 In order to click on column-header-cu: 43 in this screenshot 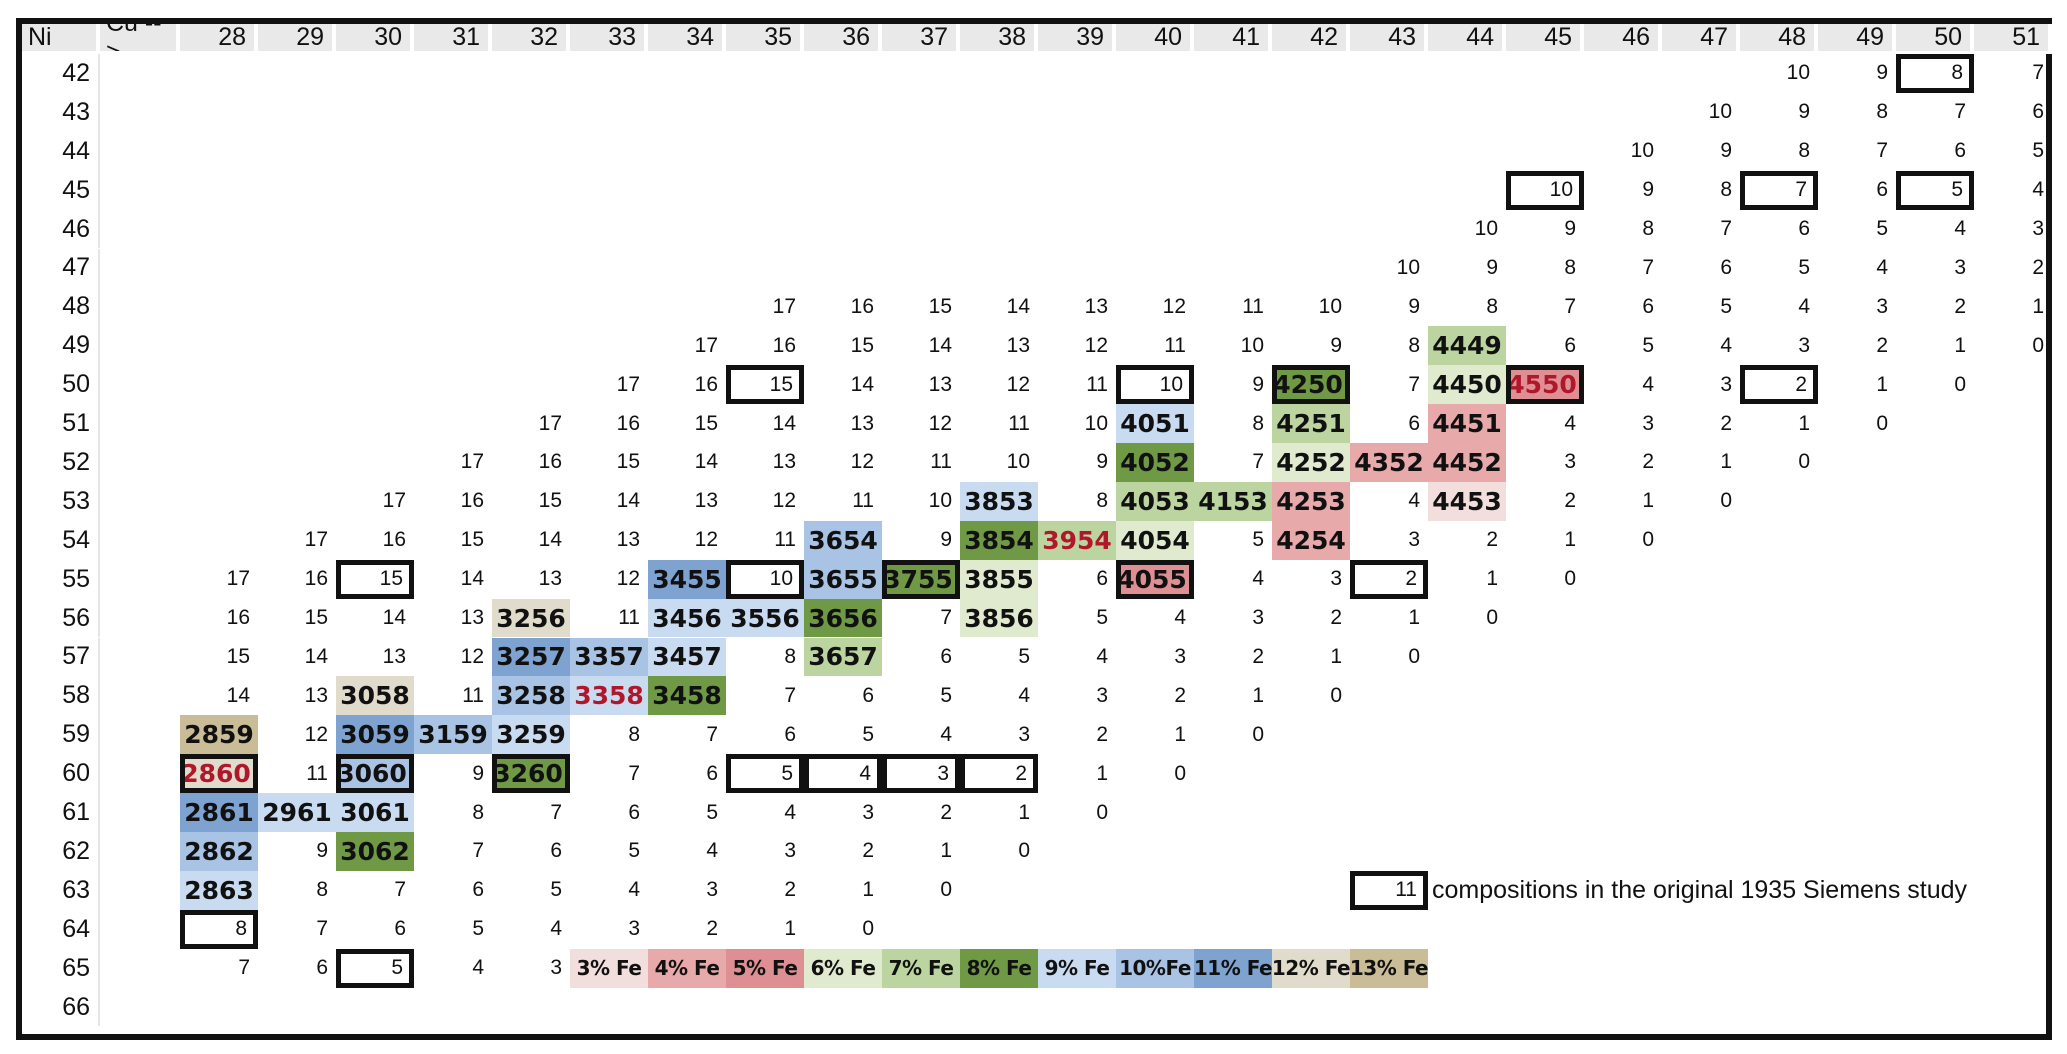, I will do `click(1389, 39)`.